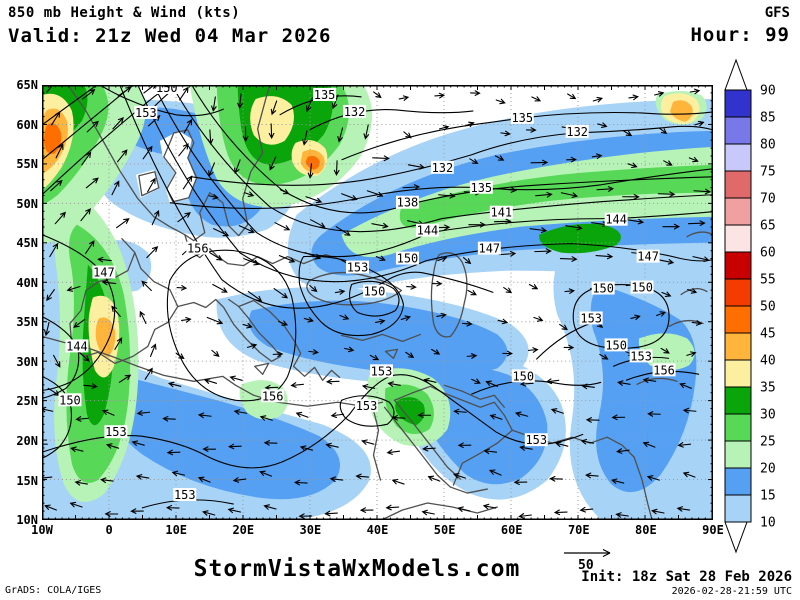 This screenshot has height=600, width=800. Describe the element at coordinates (170, 36) in the screenshot. I see `valid-time: Valid: 21z Wed 04 Mar 2026` at that location.